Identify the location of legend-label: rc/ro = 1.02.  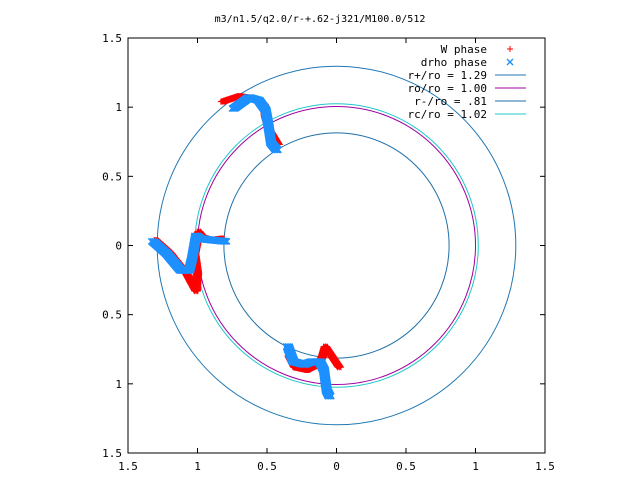
(447, 114).